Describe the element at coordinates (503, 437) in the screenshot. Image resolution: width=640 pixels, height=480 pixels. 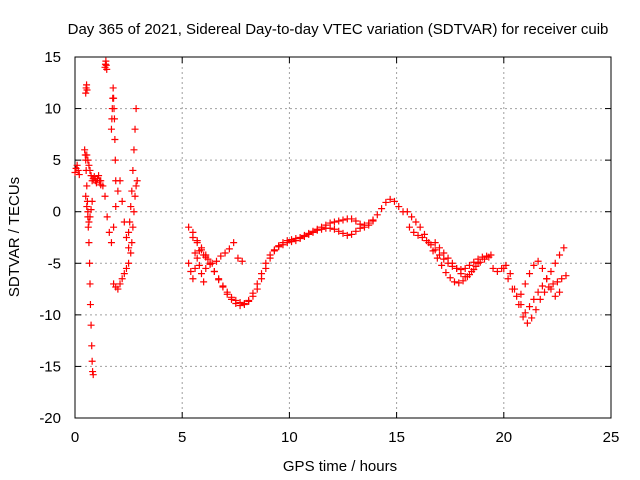
I see `x-tick-label: 20` at that location.